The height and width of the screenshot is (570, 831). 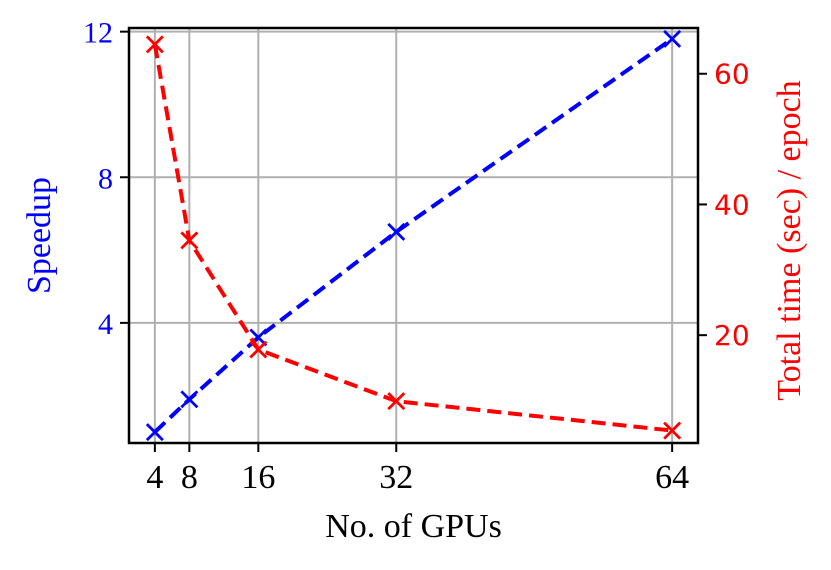 What do you see at coordinates (189, 477) in the screenshot?
I see `x-tick-label: 8` at bounding box center [189, 477].